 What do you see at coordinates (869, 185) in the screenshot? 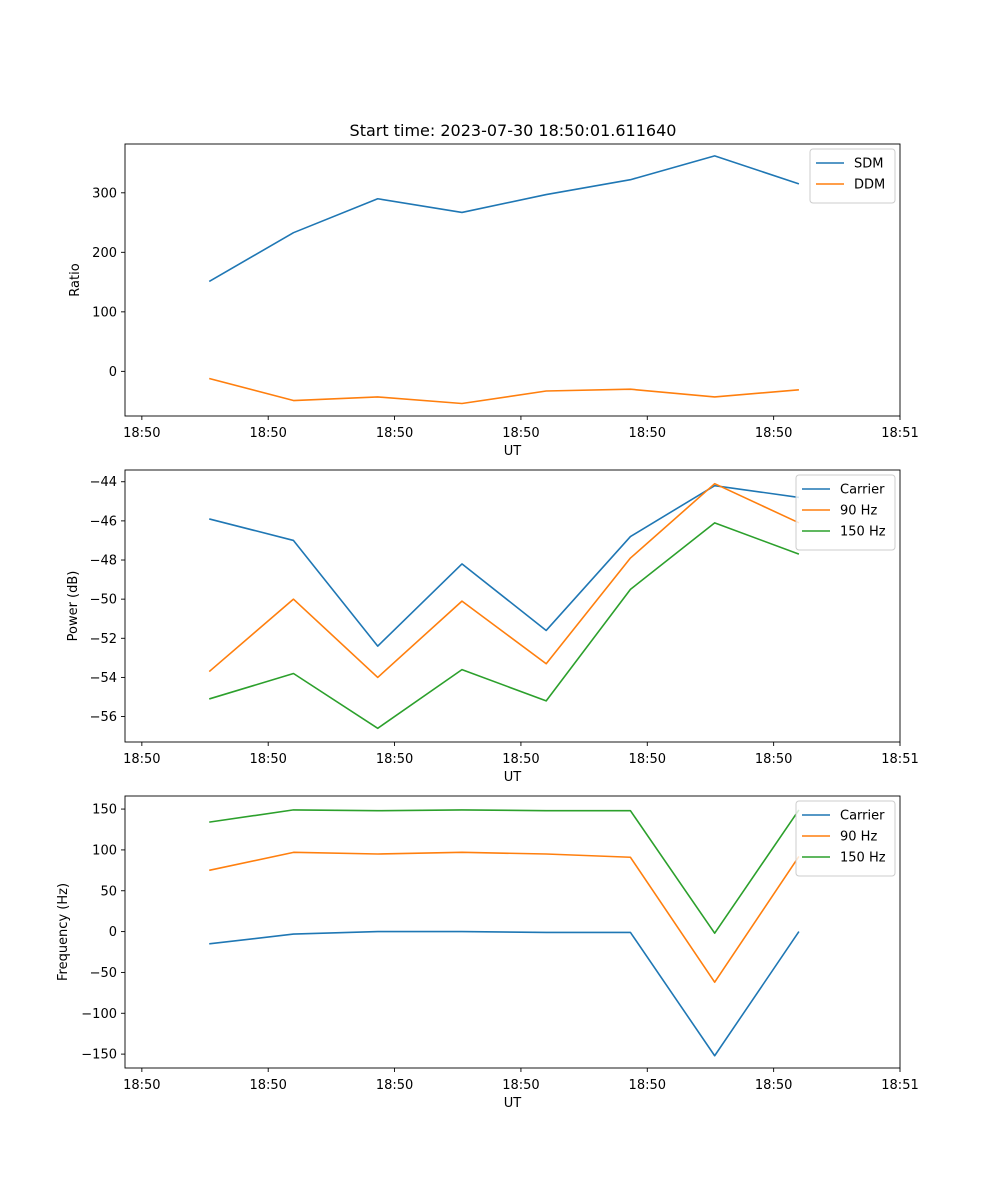
I see `legend-label: DDM` at bounding box center [869, 185].